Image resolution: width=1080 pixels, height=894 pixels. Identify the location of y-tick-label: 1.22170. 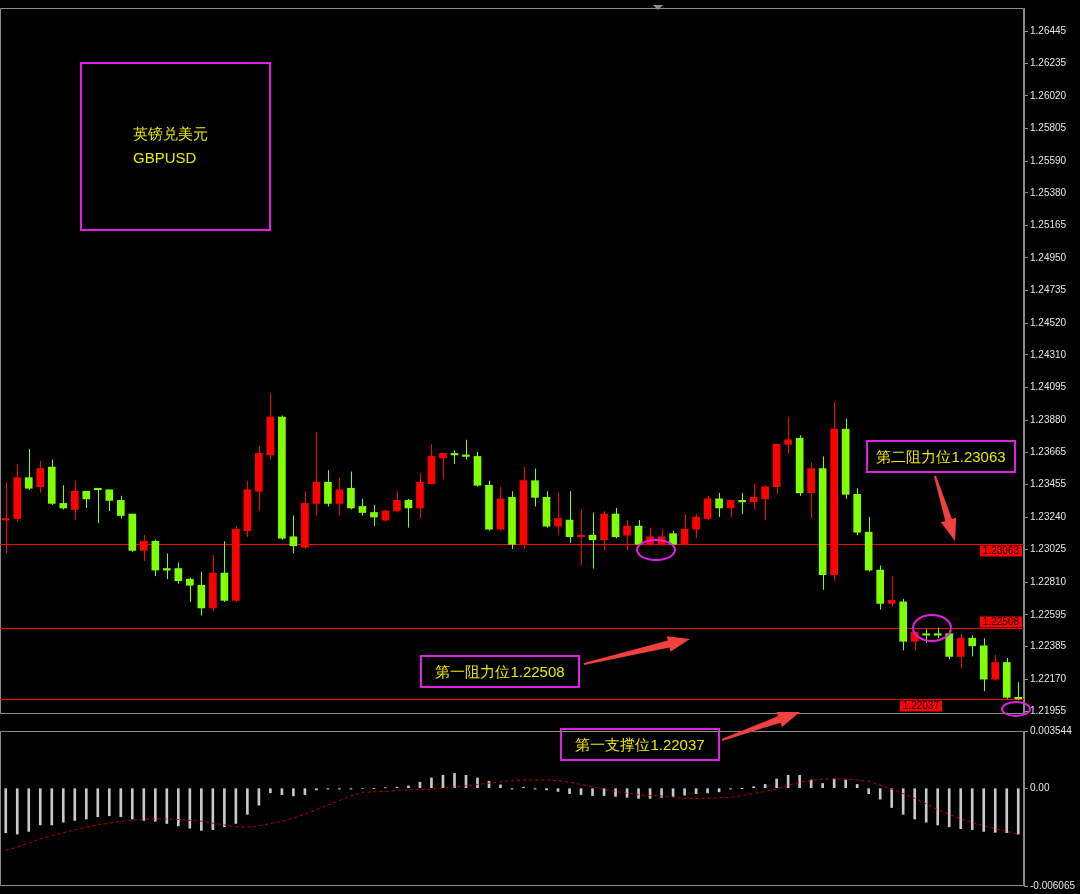
(1048, 678).